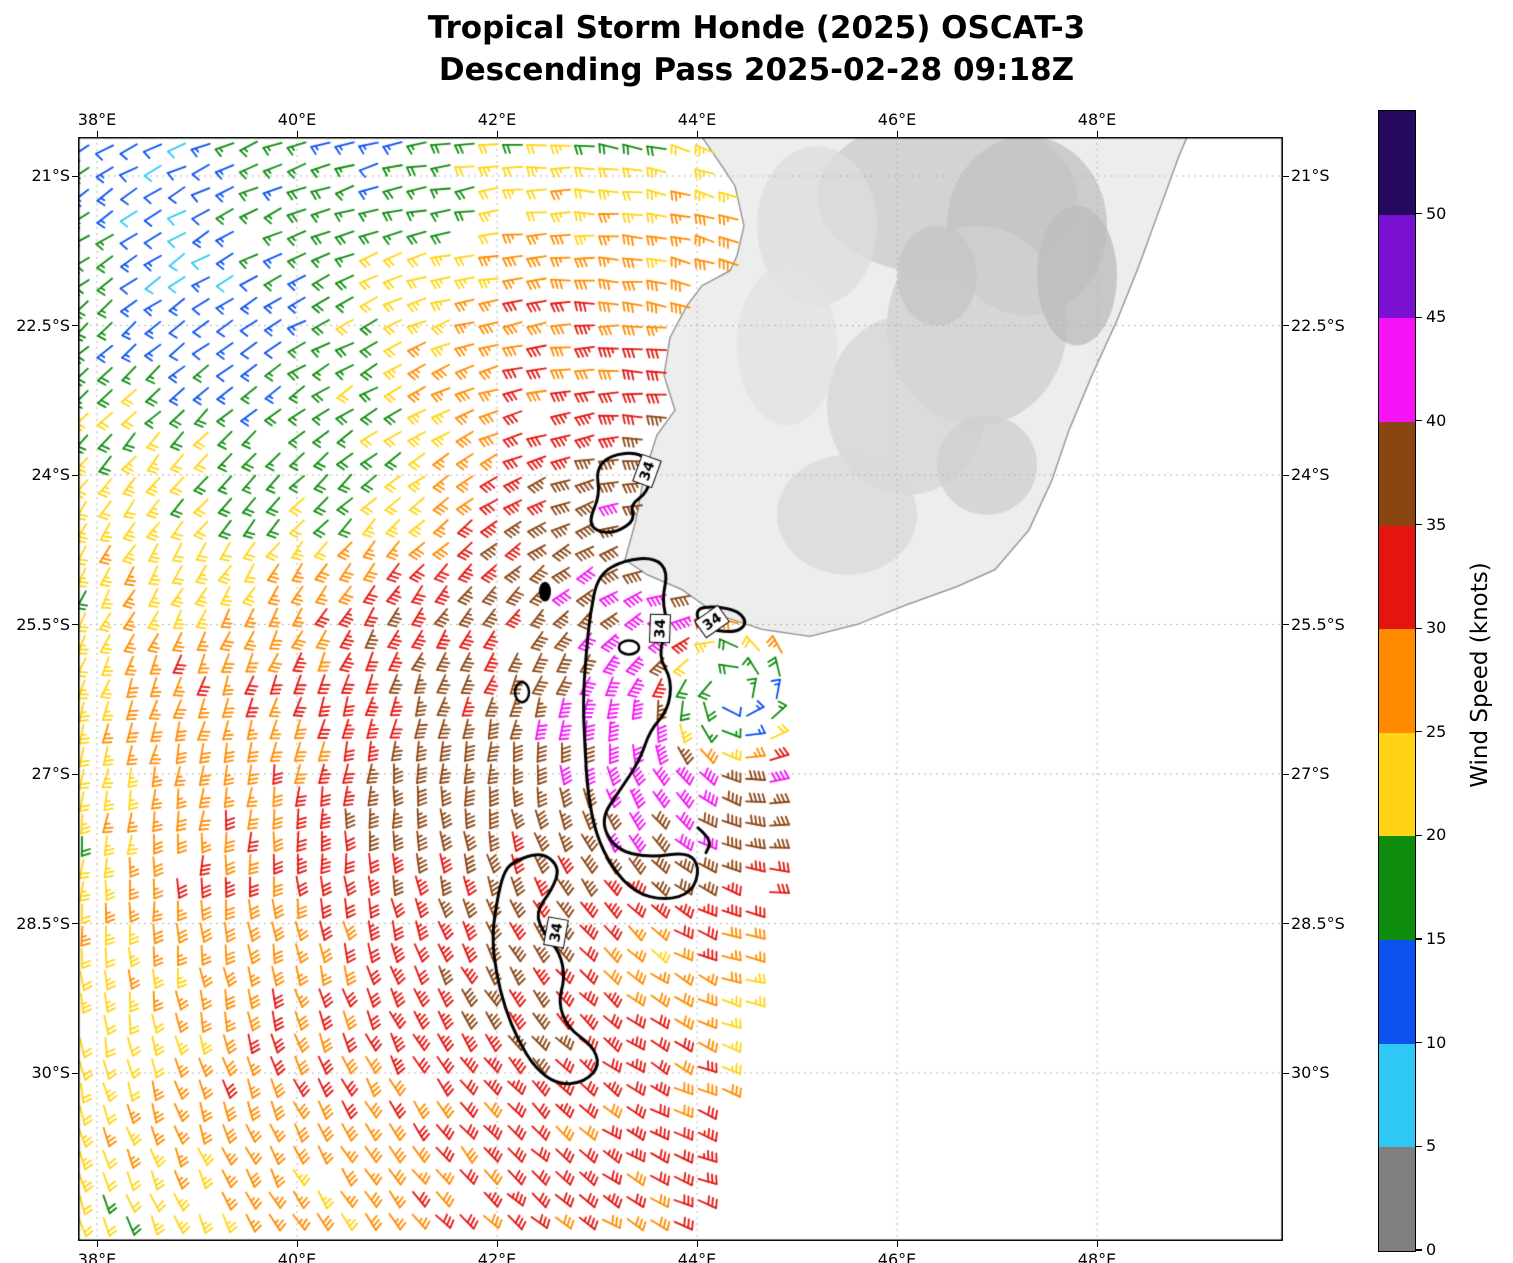 Image resolution: width=1513 pixels, height=1263 pixels. I want to click on colorbar-tick-label: 20, so click(1436, 835).